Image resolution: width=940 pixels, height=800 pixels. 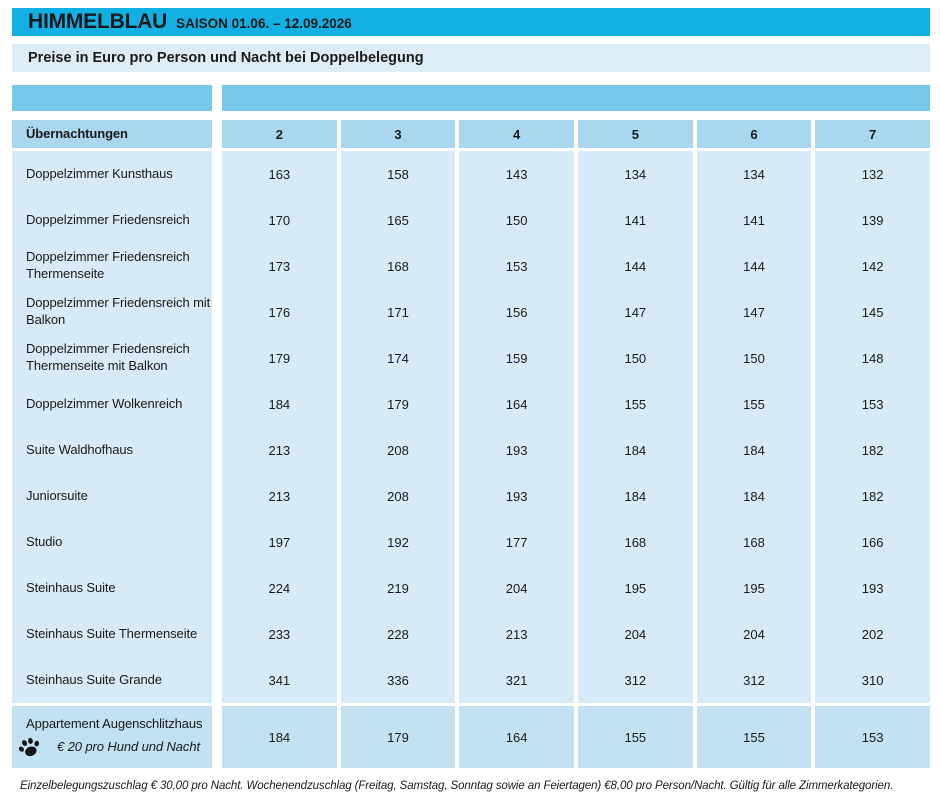 I want to click on nights-column-header: 6, so click(x=752, y=134).